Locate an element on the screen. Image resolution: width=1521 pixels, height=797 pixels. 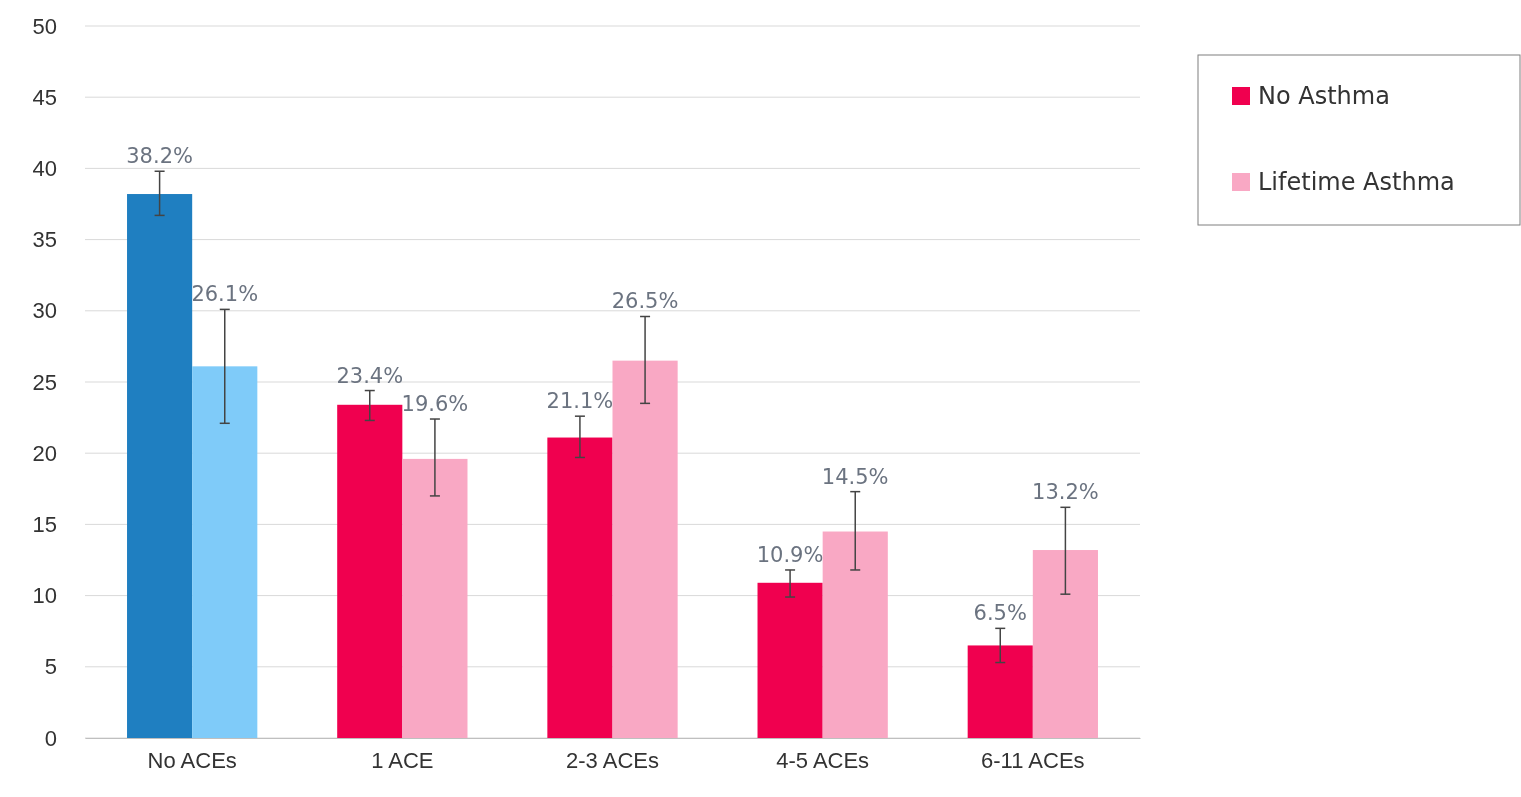
y-tick-label: 30 is located at coordinates (44, 311).